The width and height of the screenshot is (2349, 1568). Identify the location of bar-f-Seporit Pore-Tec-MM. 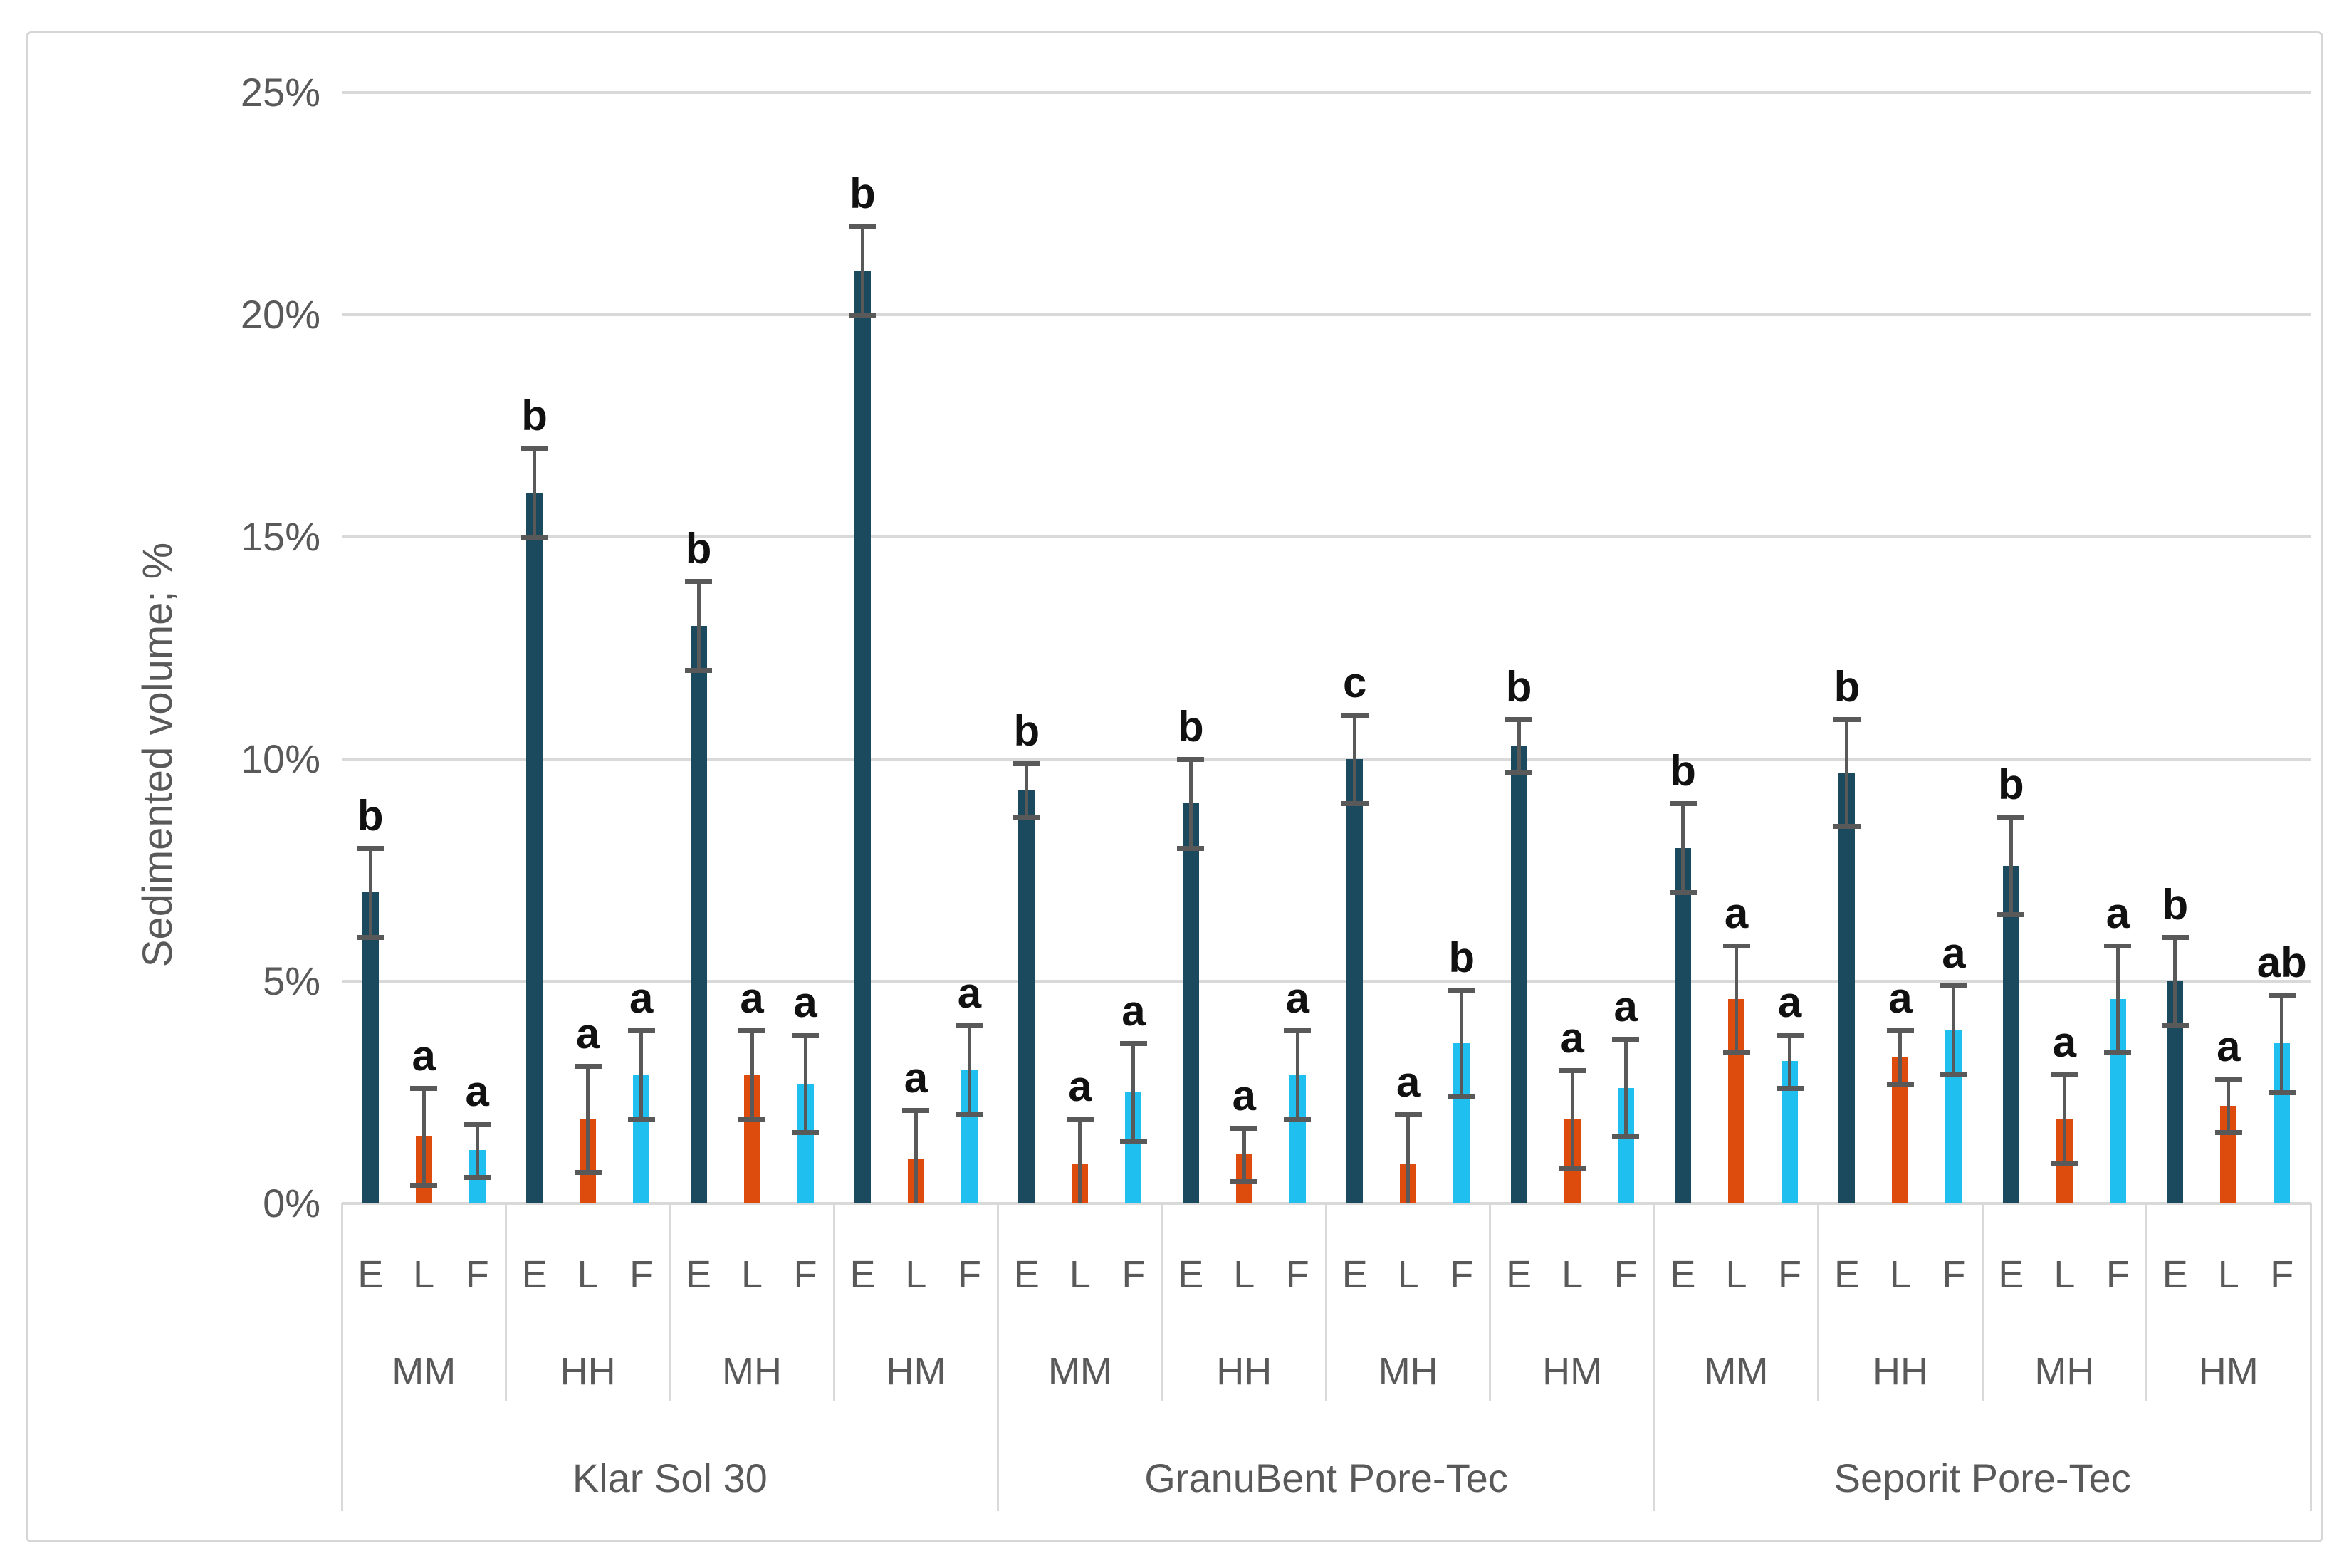
(1790, 1132).